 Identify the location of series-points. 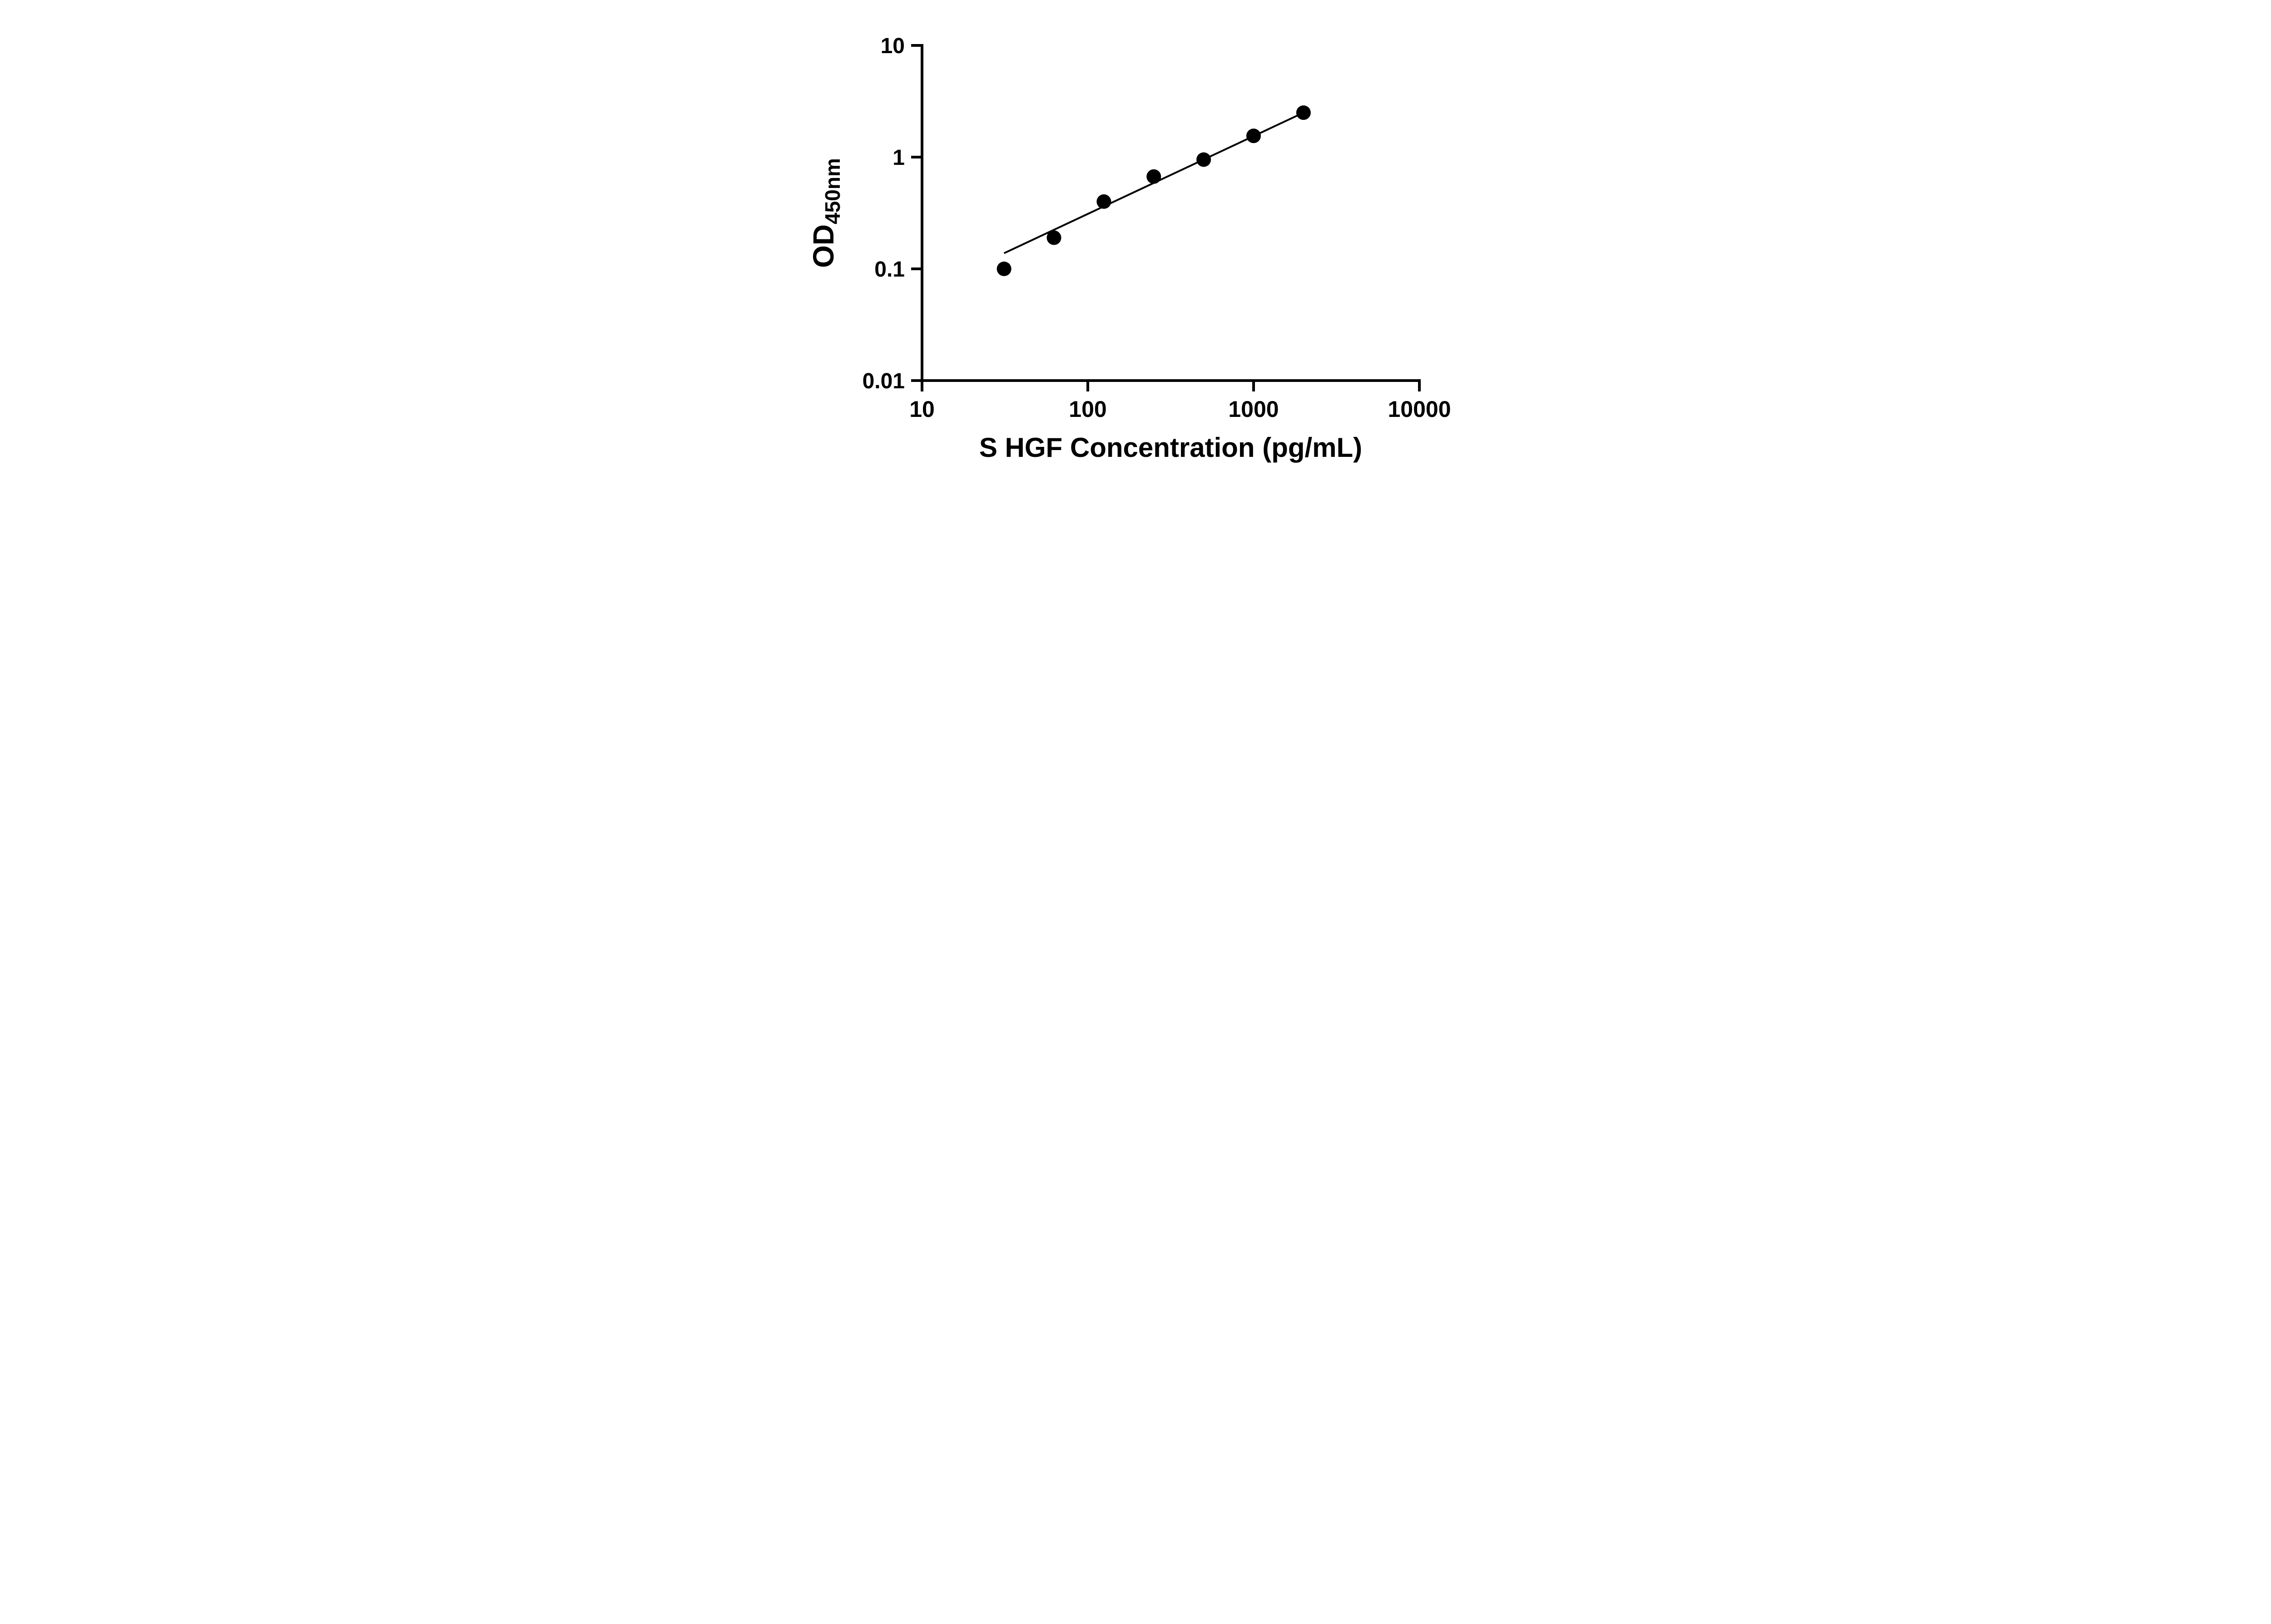
(1154, 190).